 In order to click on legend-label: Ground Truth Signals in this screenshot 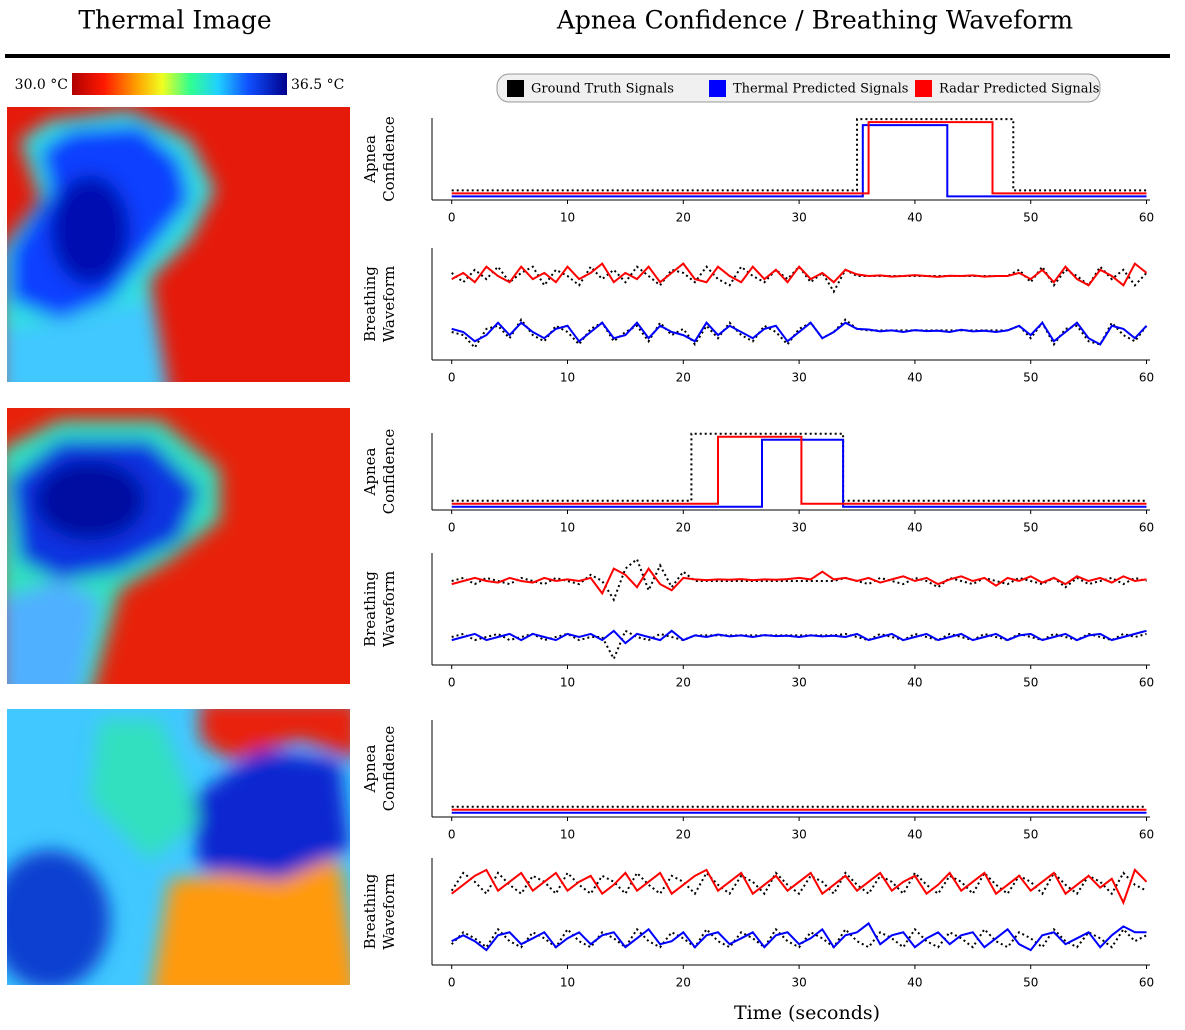, I will do `click(602, 89)`.